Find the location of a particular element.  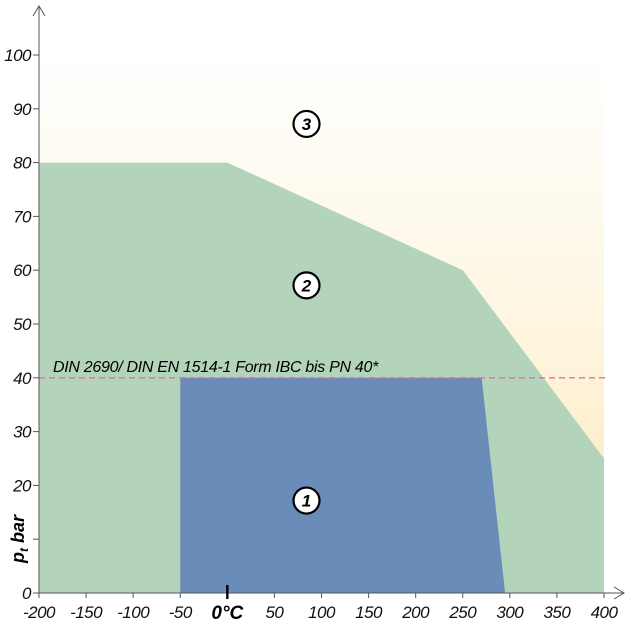

x-axis-label: 0°C is located at coordinates (227, 613).